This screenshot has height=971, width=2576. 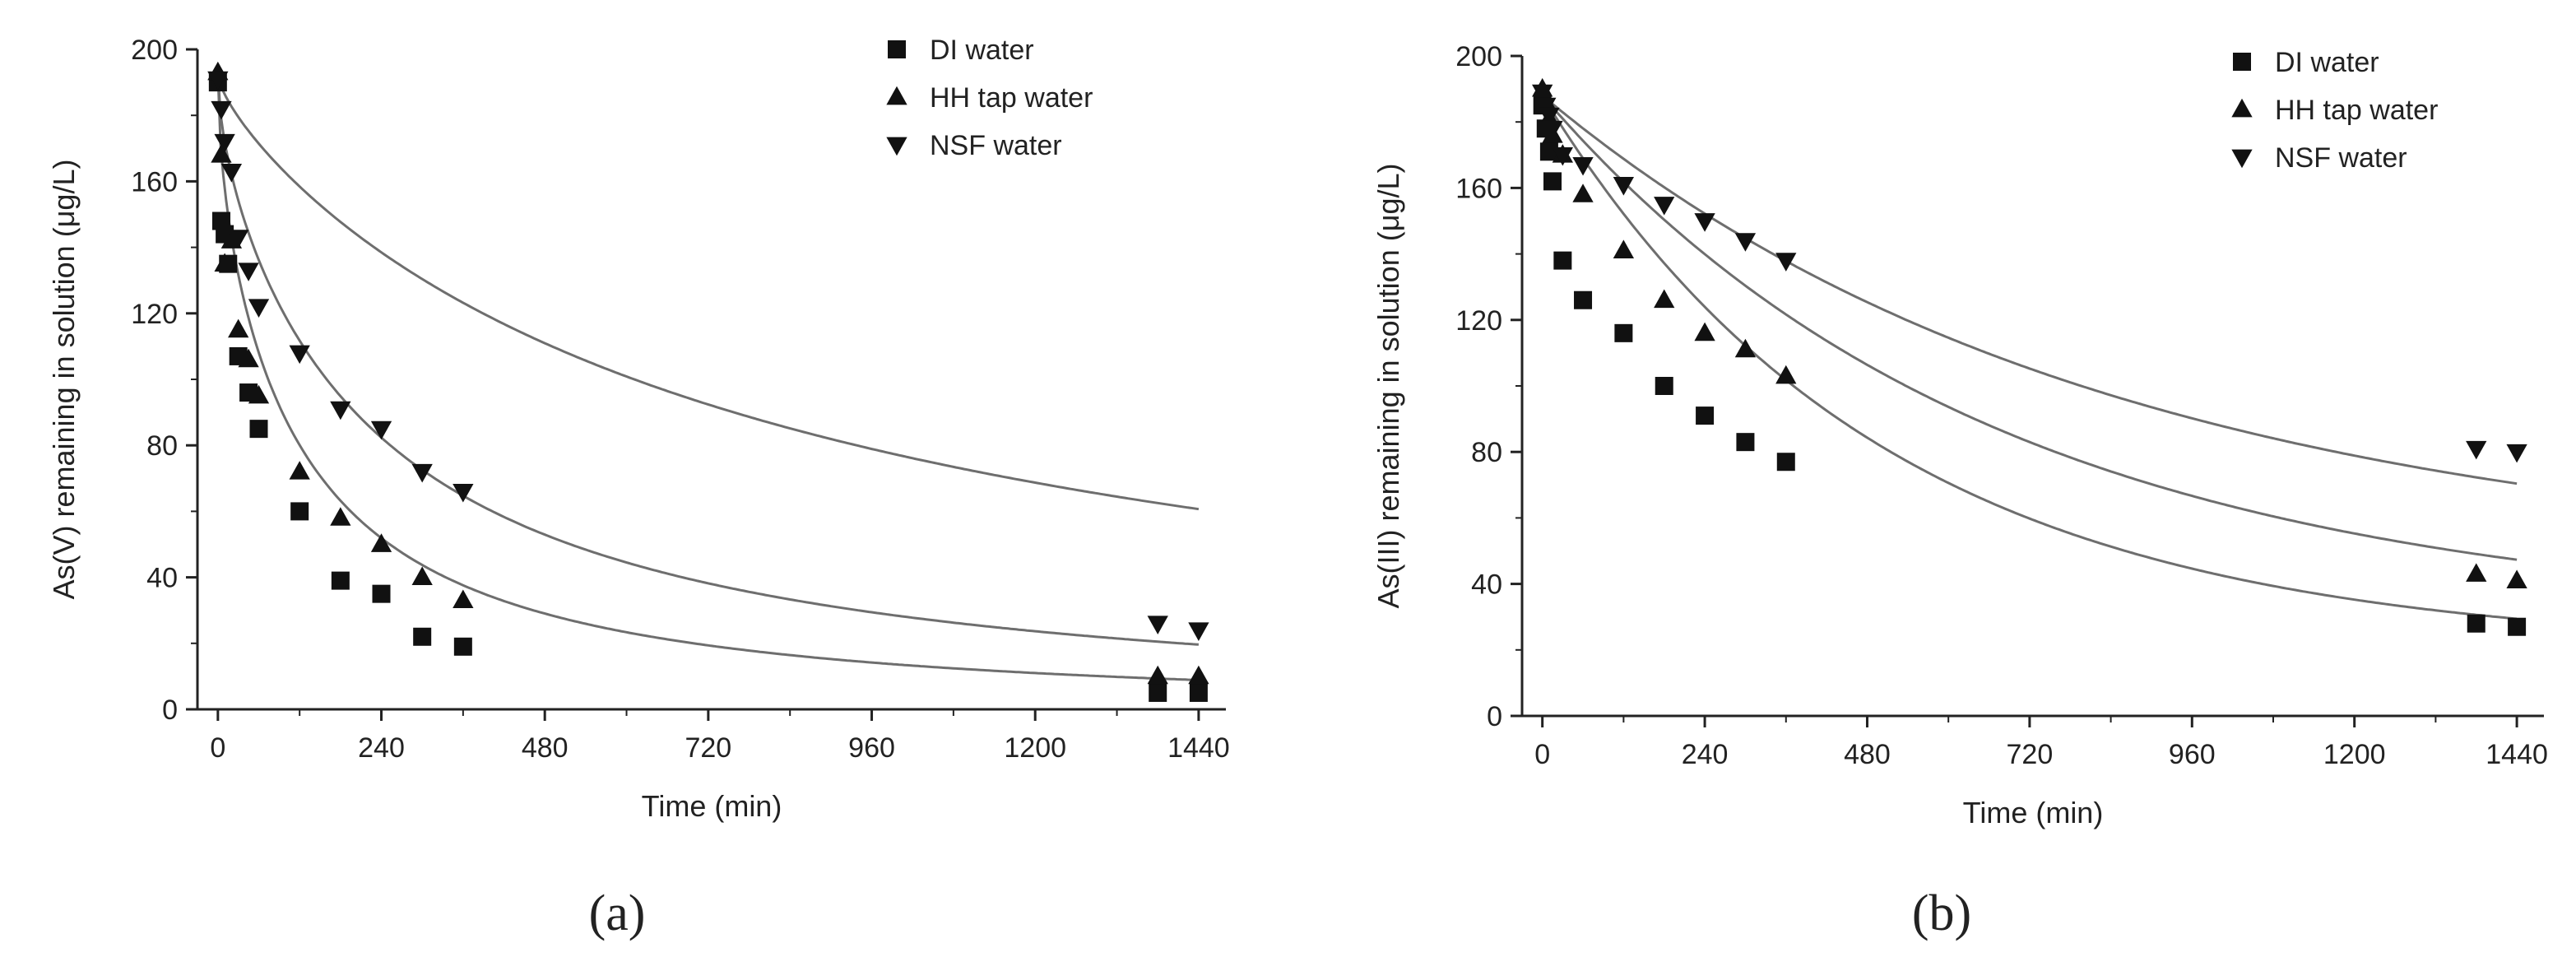 What do you see at coordinates (1198, 748) in the screenshot?
I see `x-tick-label: 1440` at bounding box center [1198, 748].